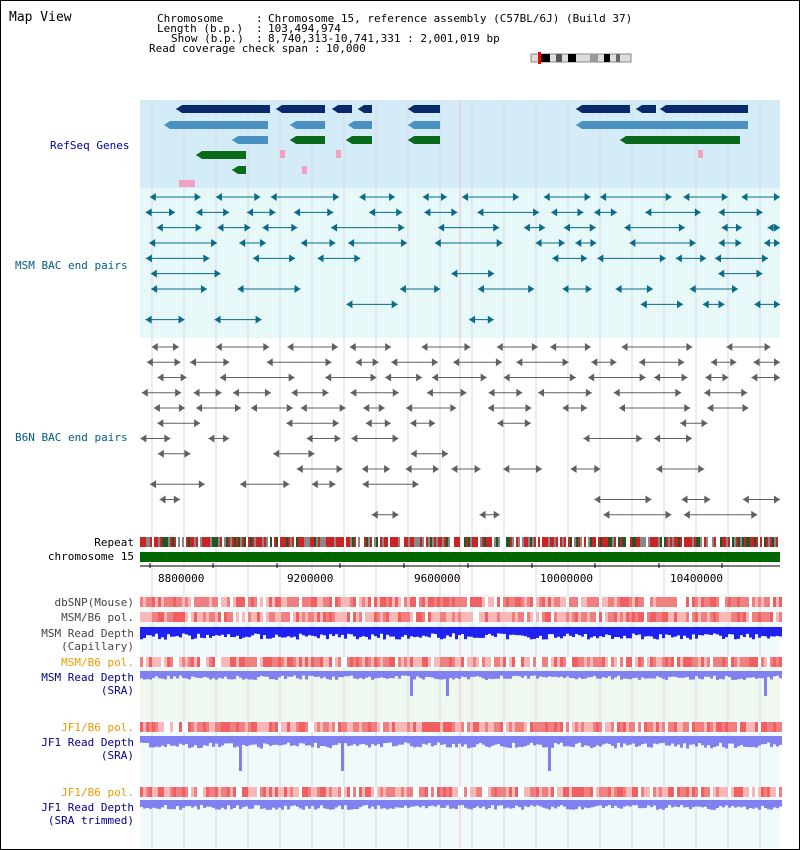 The height and width of the screenshot is (850, 800). I want to click on track-label-jf1-b6-pol-2: JF1/B6 pol., so click(97, 792).